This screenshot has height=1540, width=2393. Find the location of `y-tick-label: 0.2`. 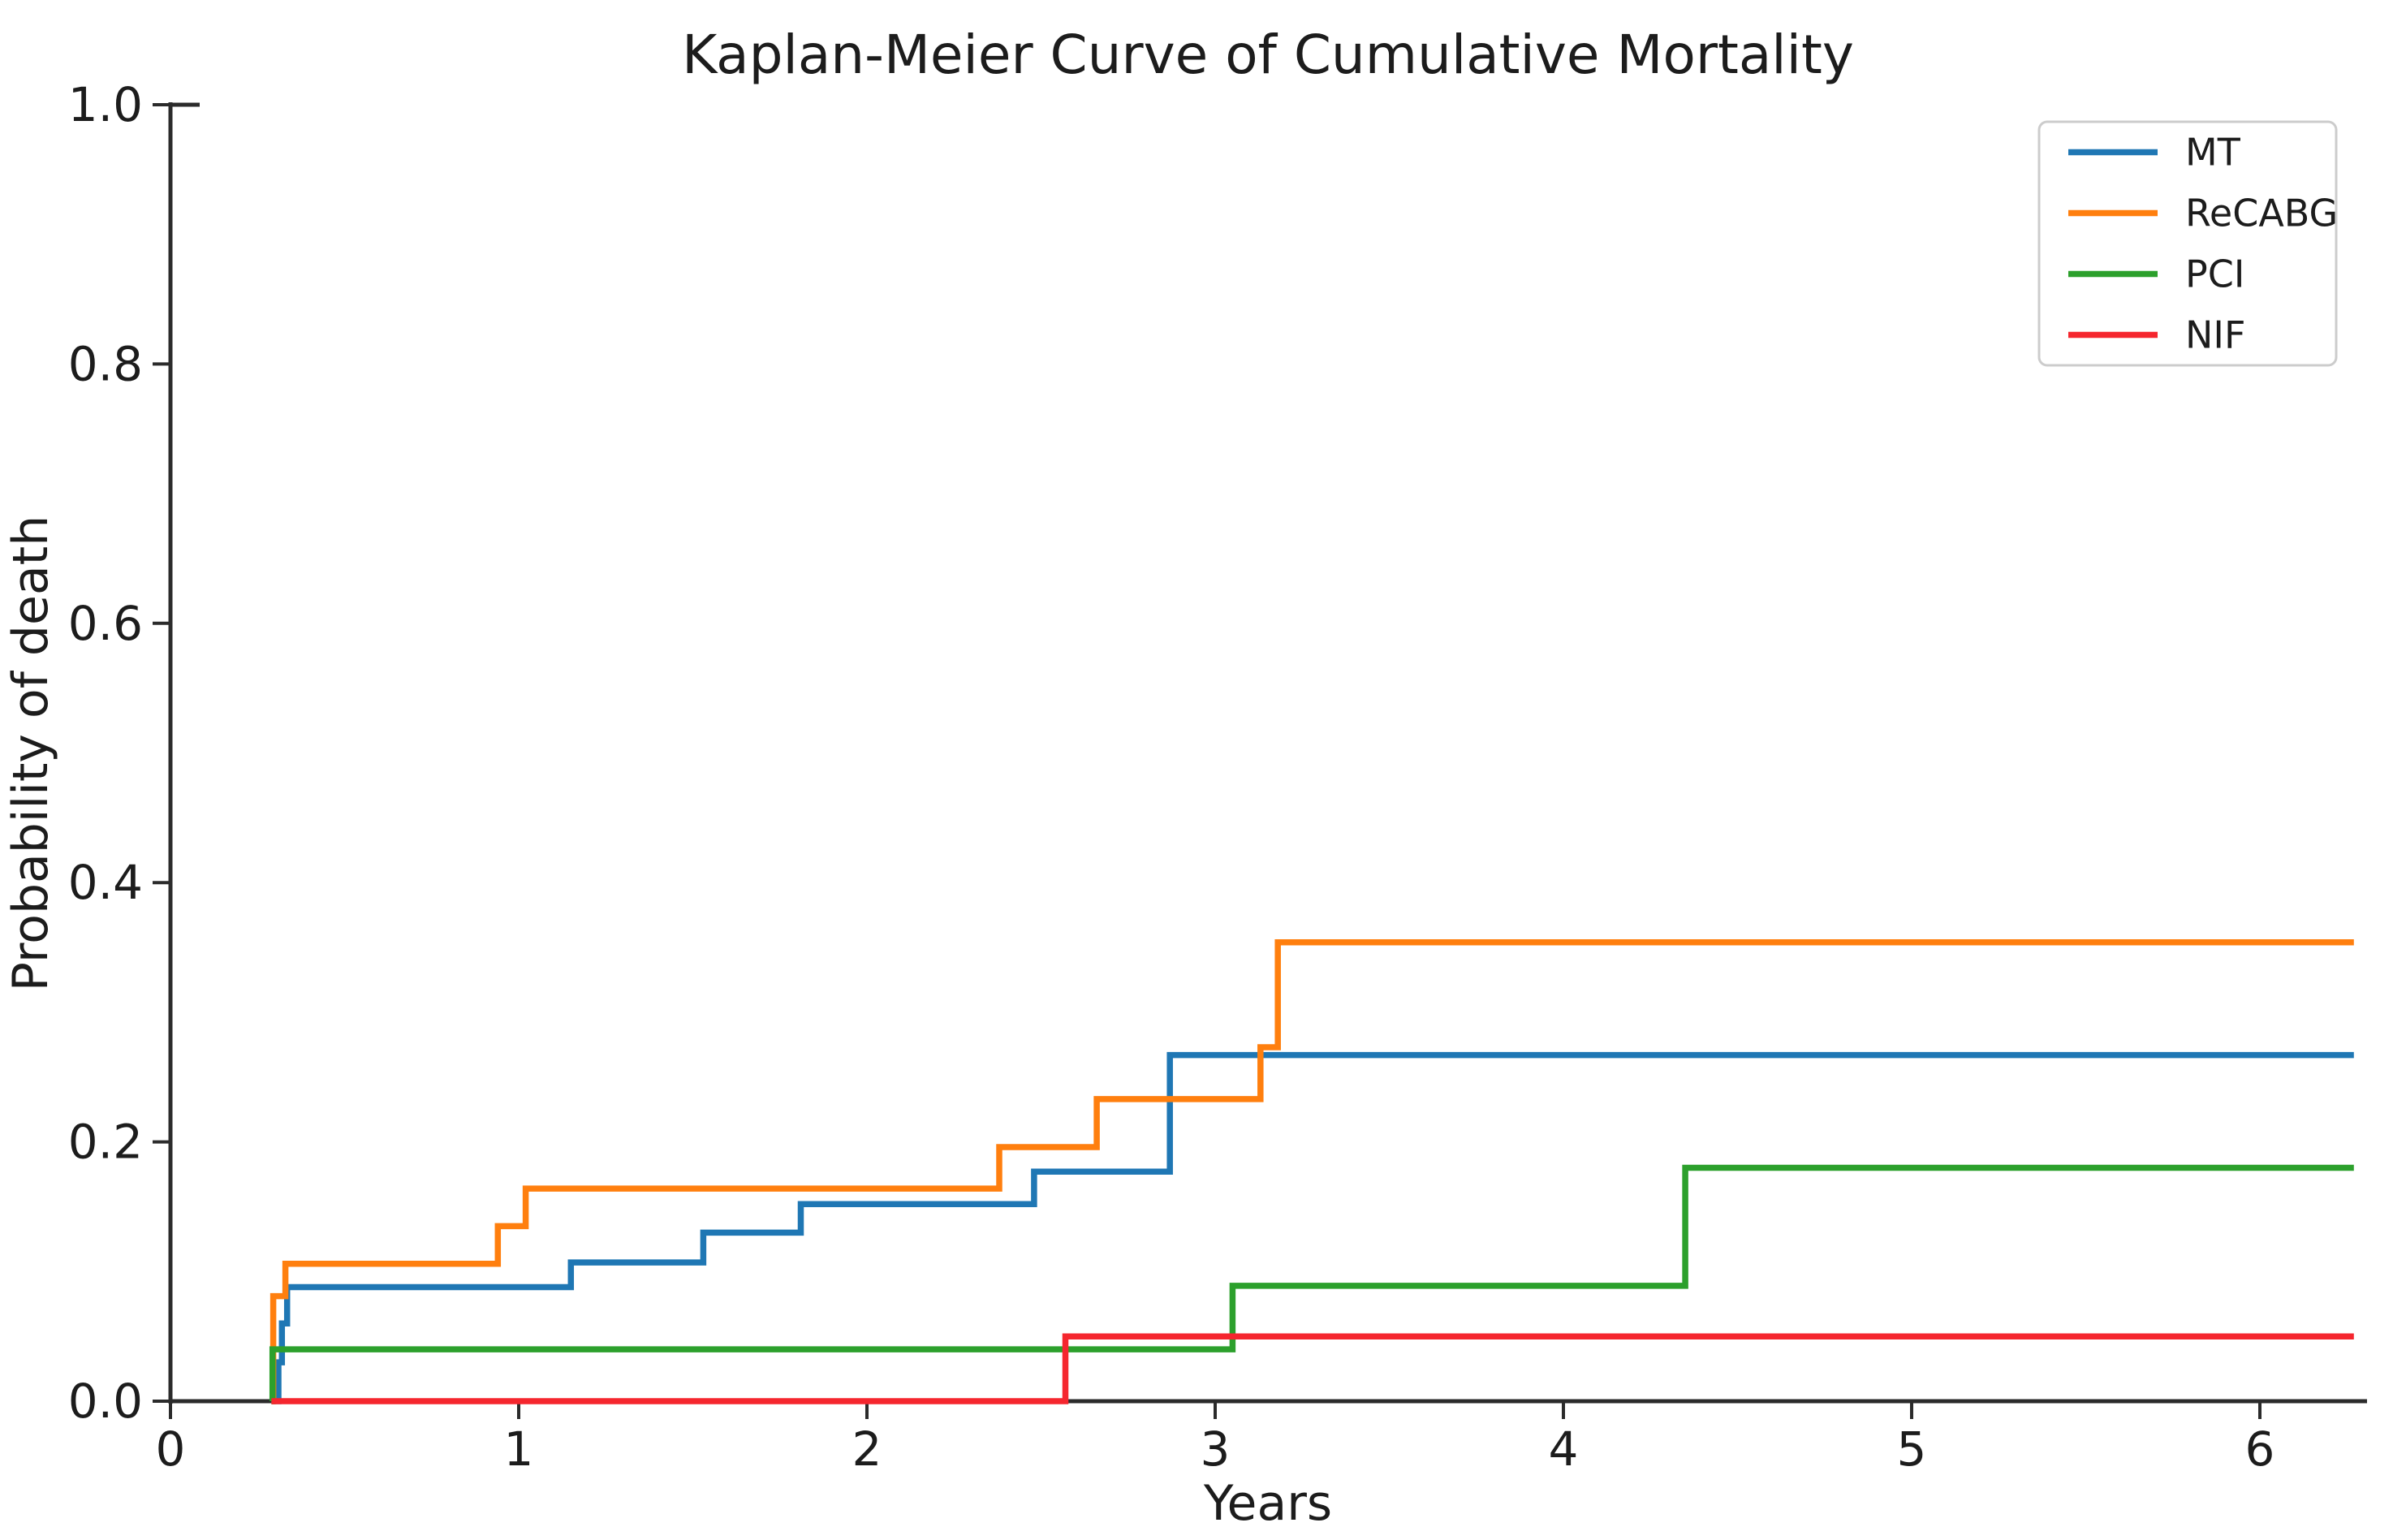

y-tick-label: 0.2 is located at coordinates (105, 1142).